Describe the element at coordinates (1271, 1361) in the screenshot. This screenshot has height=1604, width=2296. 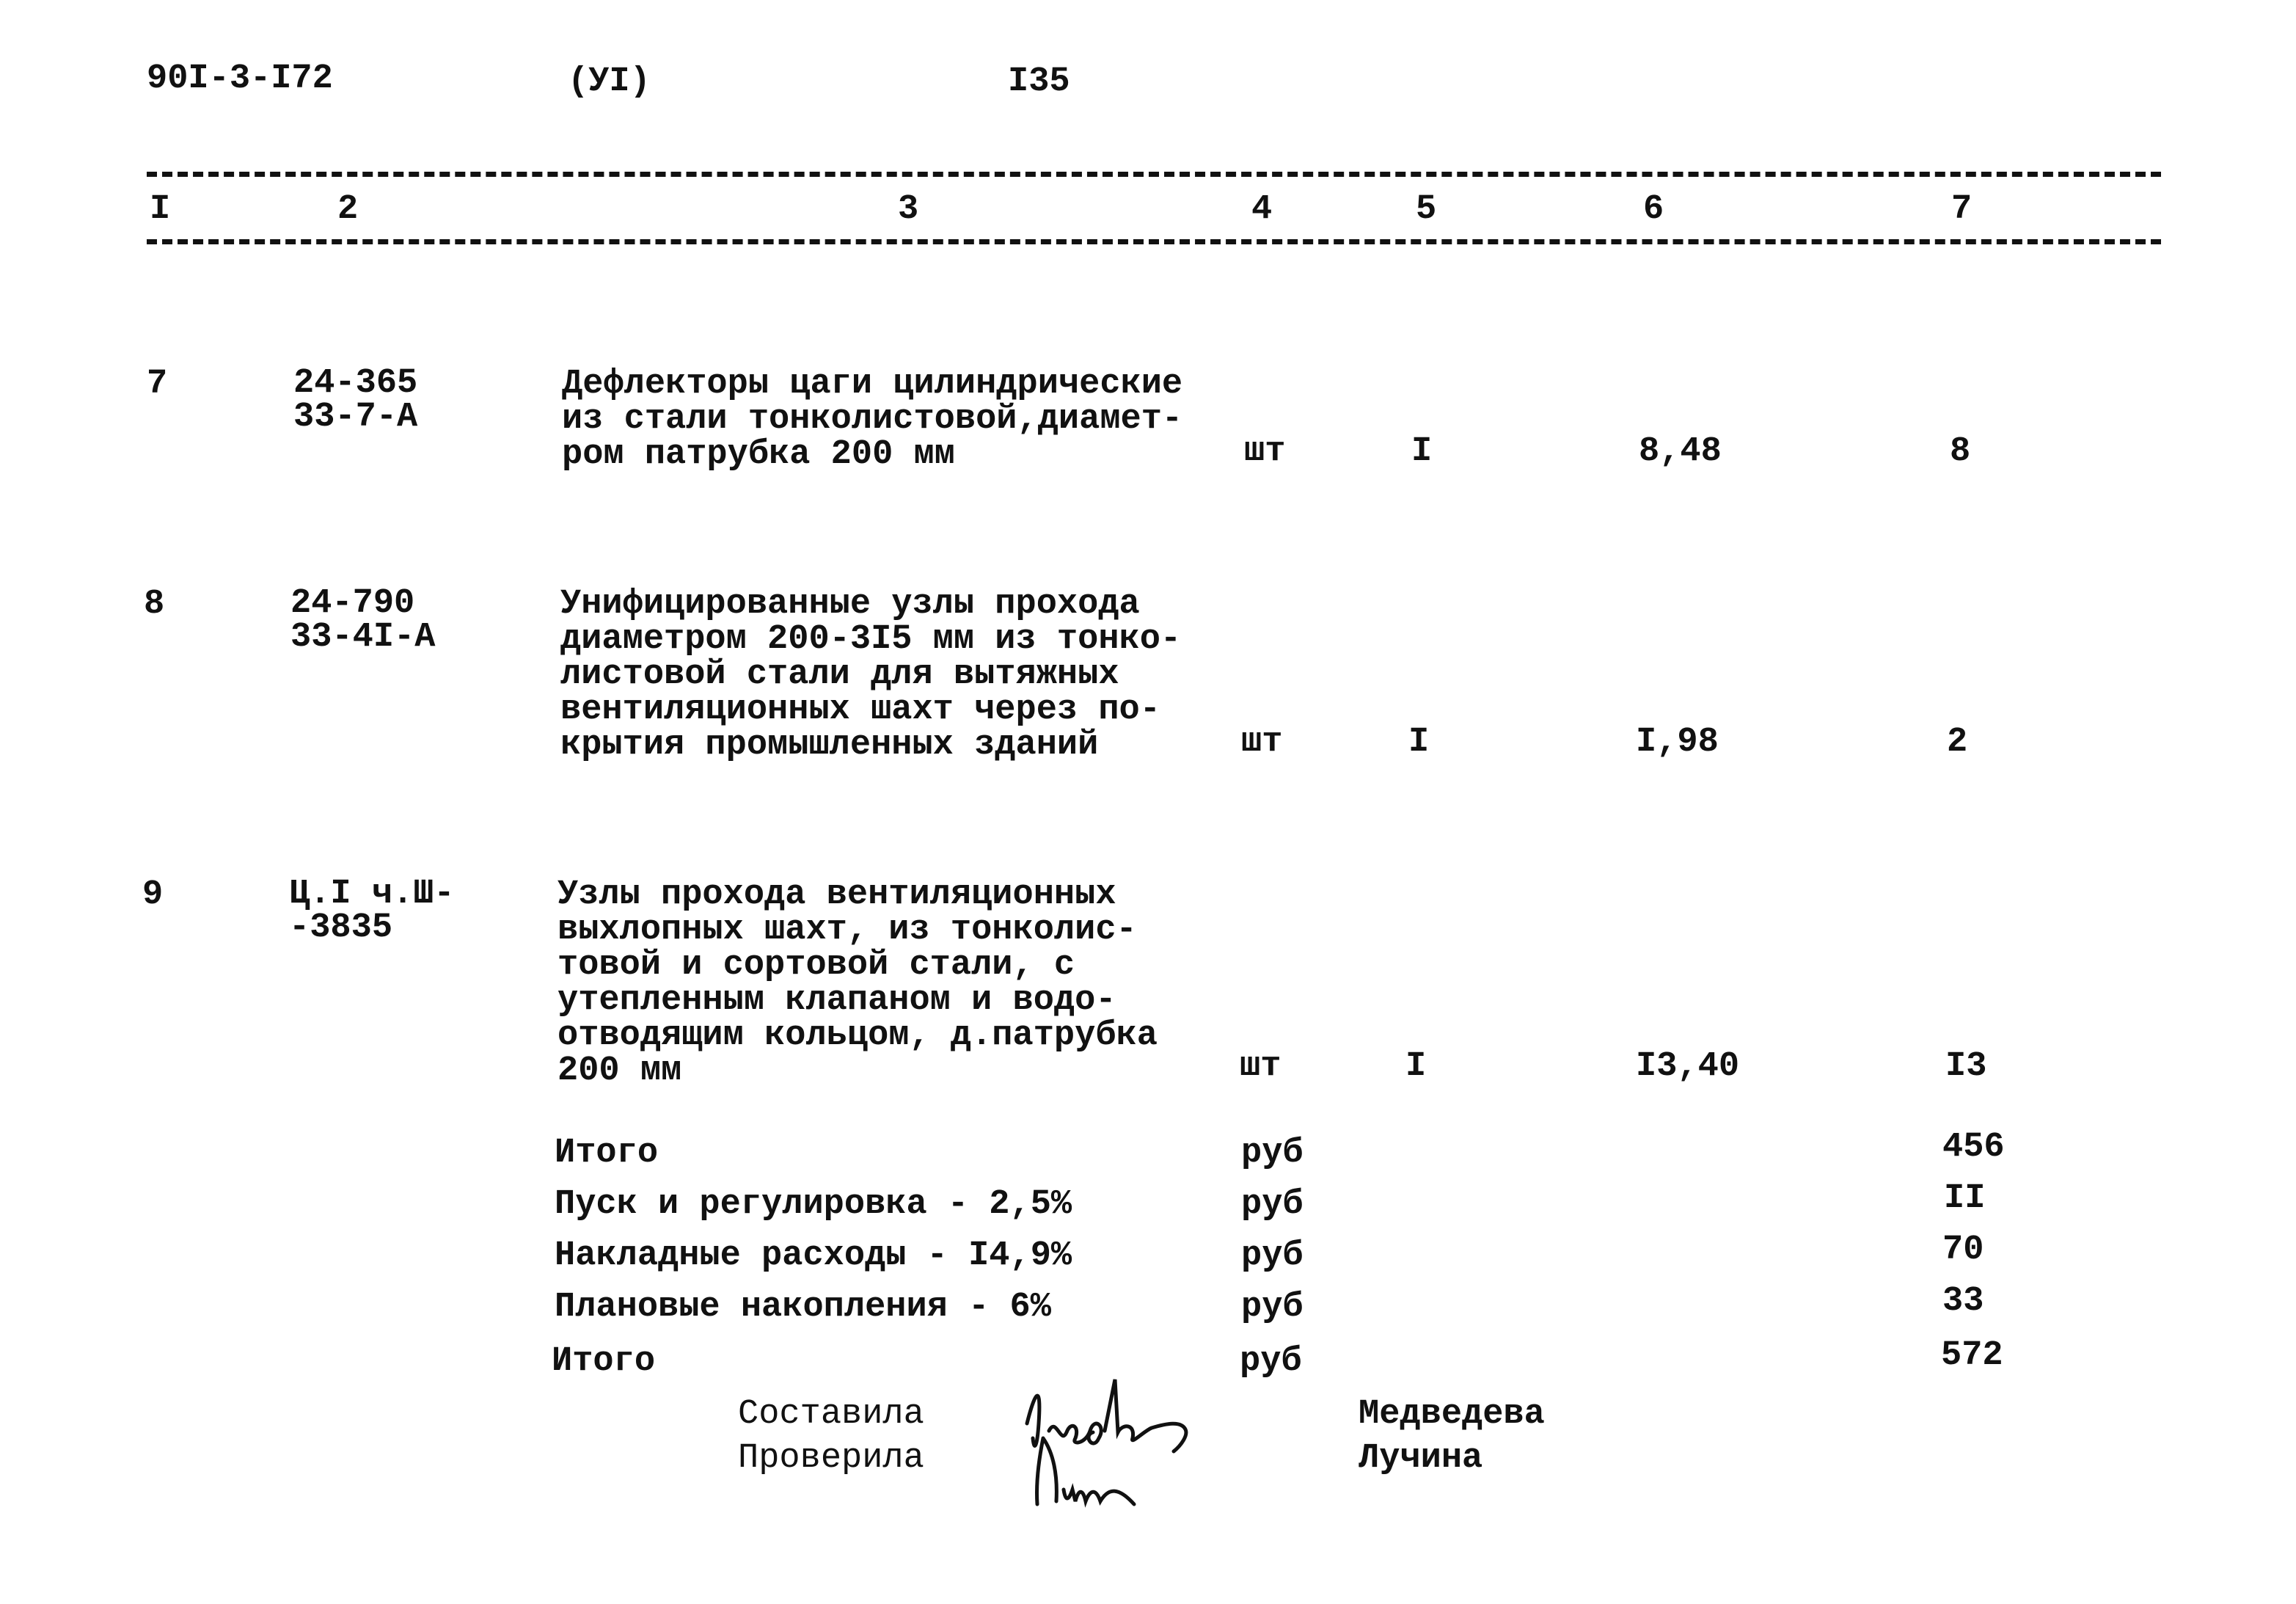
I see `grand-total-unit: руб` at that location.